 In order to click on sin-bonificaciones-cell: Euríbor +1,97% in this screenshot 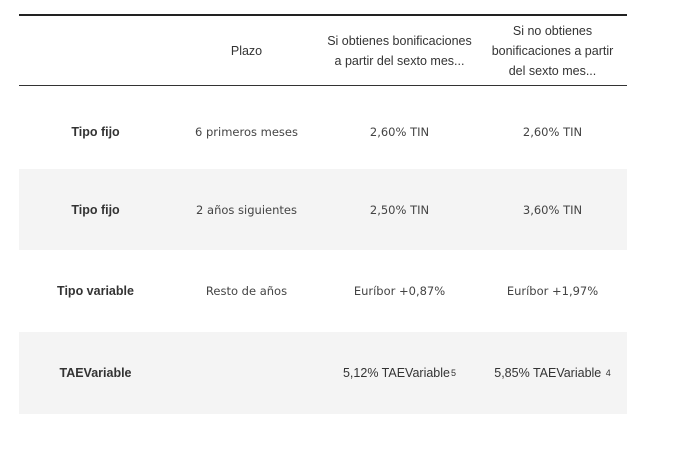, I will do `click(552, 291)`.